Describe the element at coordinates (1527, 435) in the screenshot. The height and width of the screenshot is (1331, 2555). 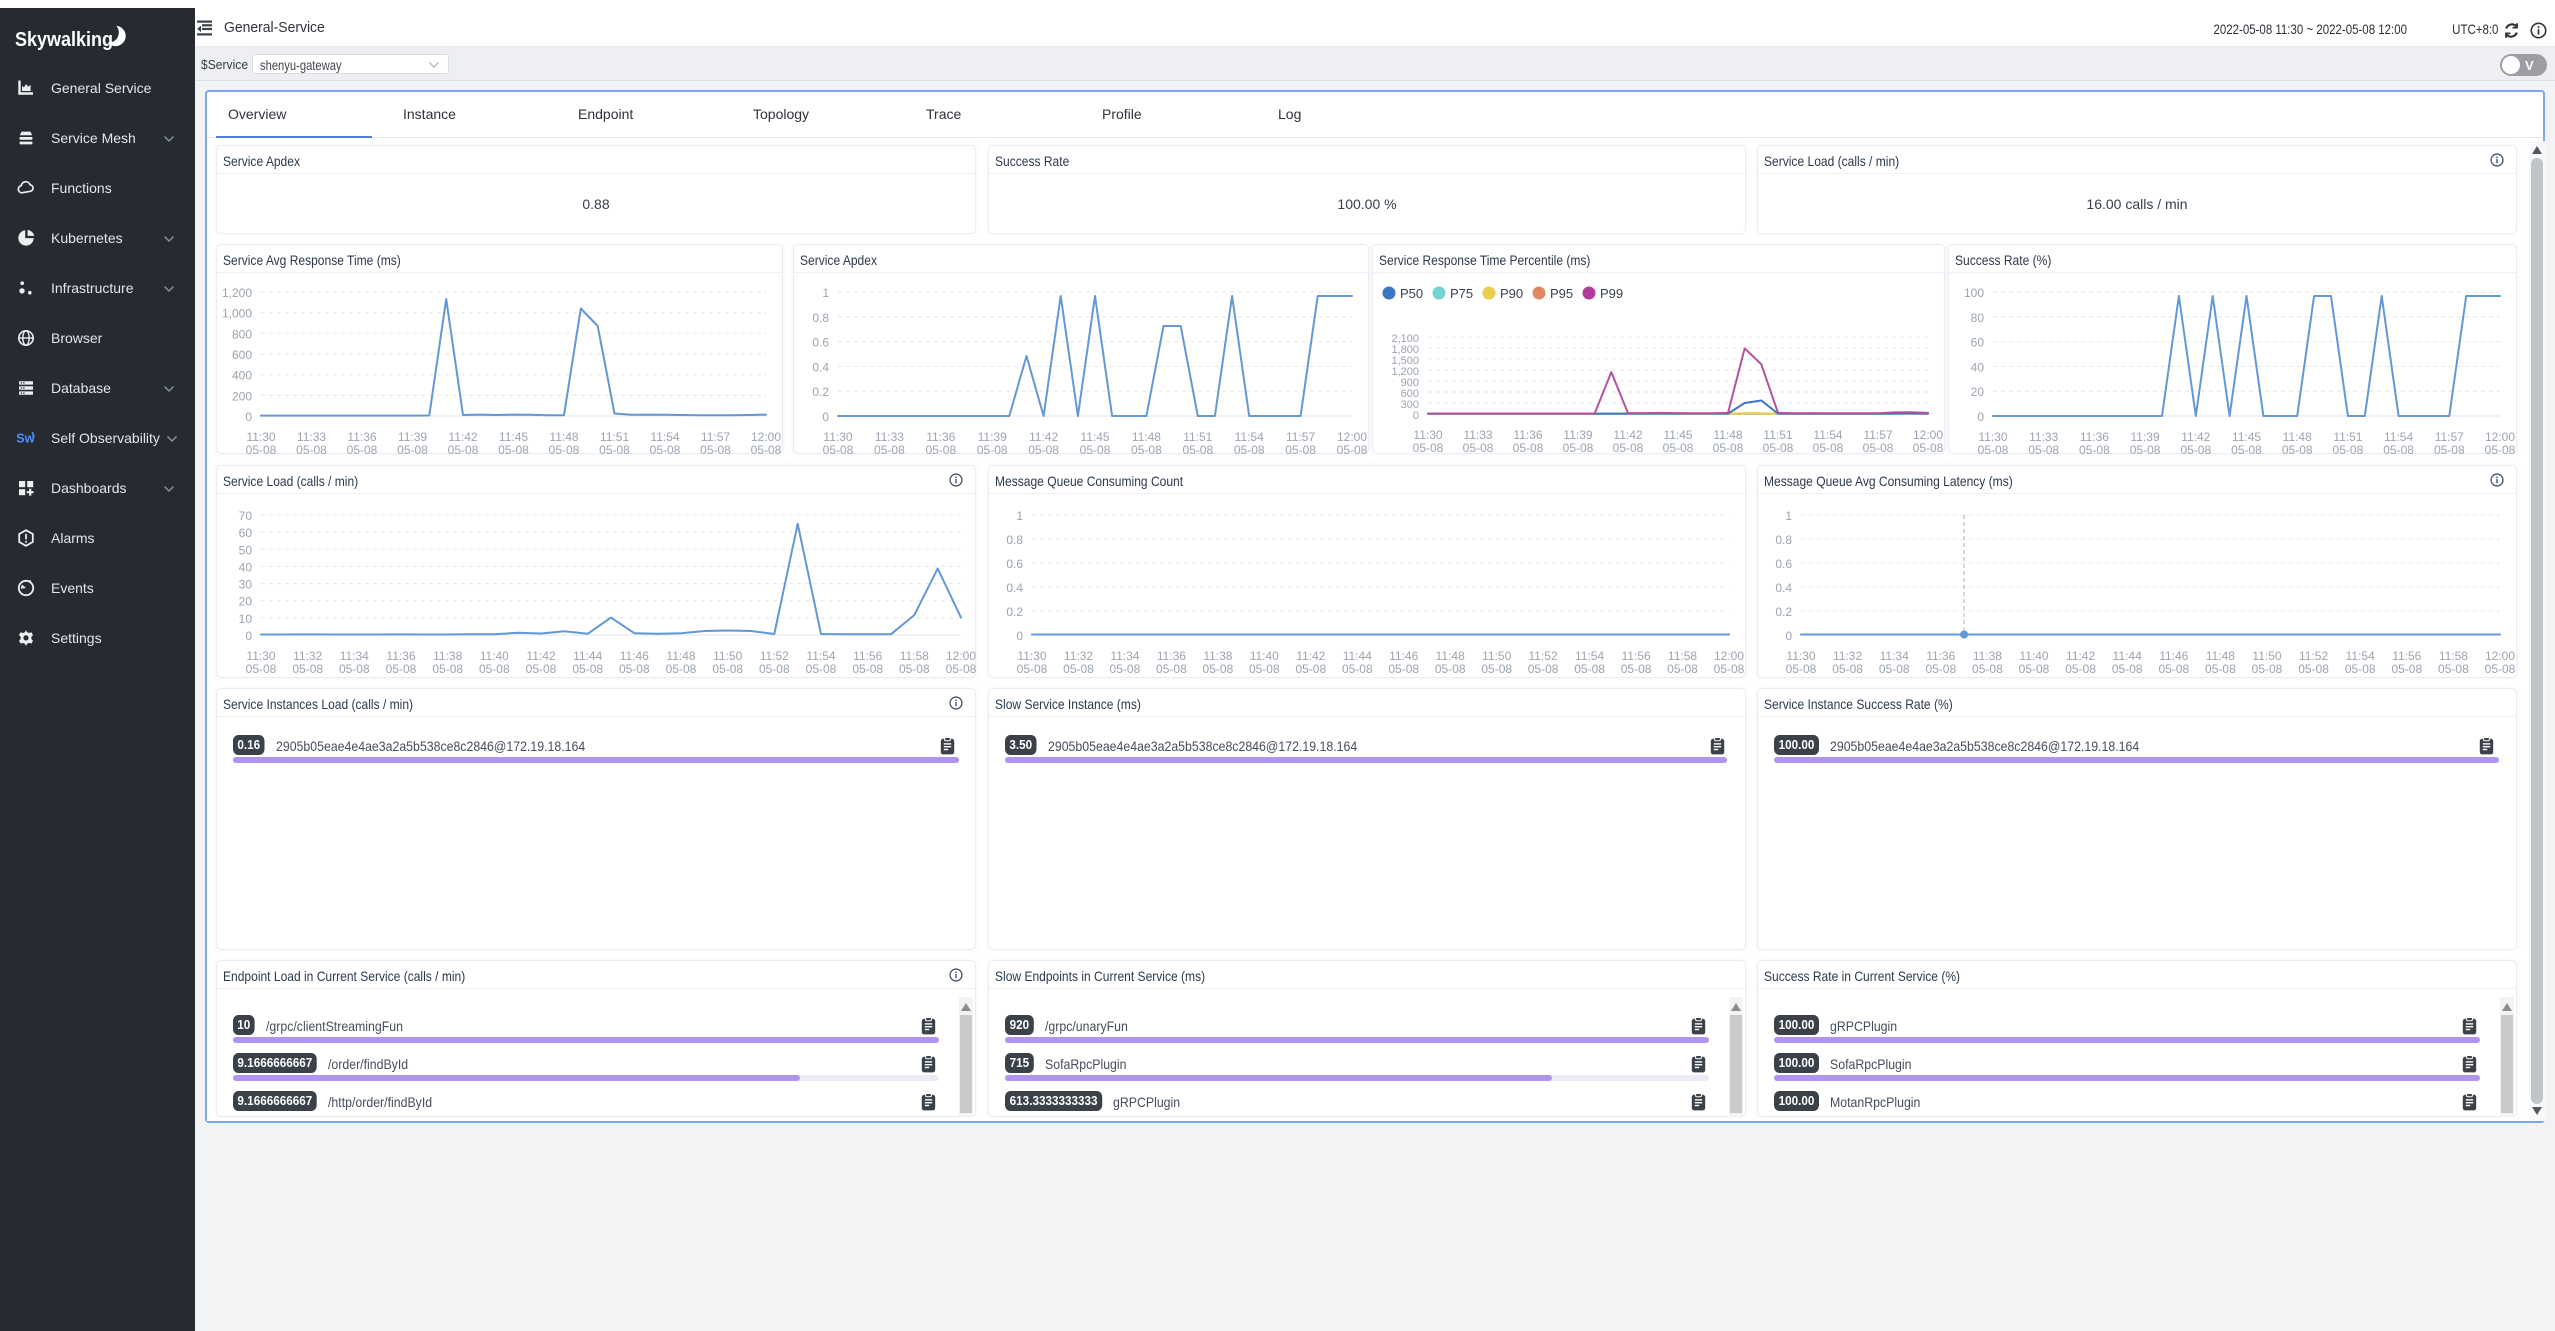
I see `svg-text: 11:36` at that location.